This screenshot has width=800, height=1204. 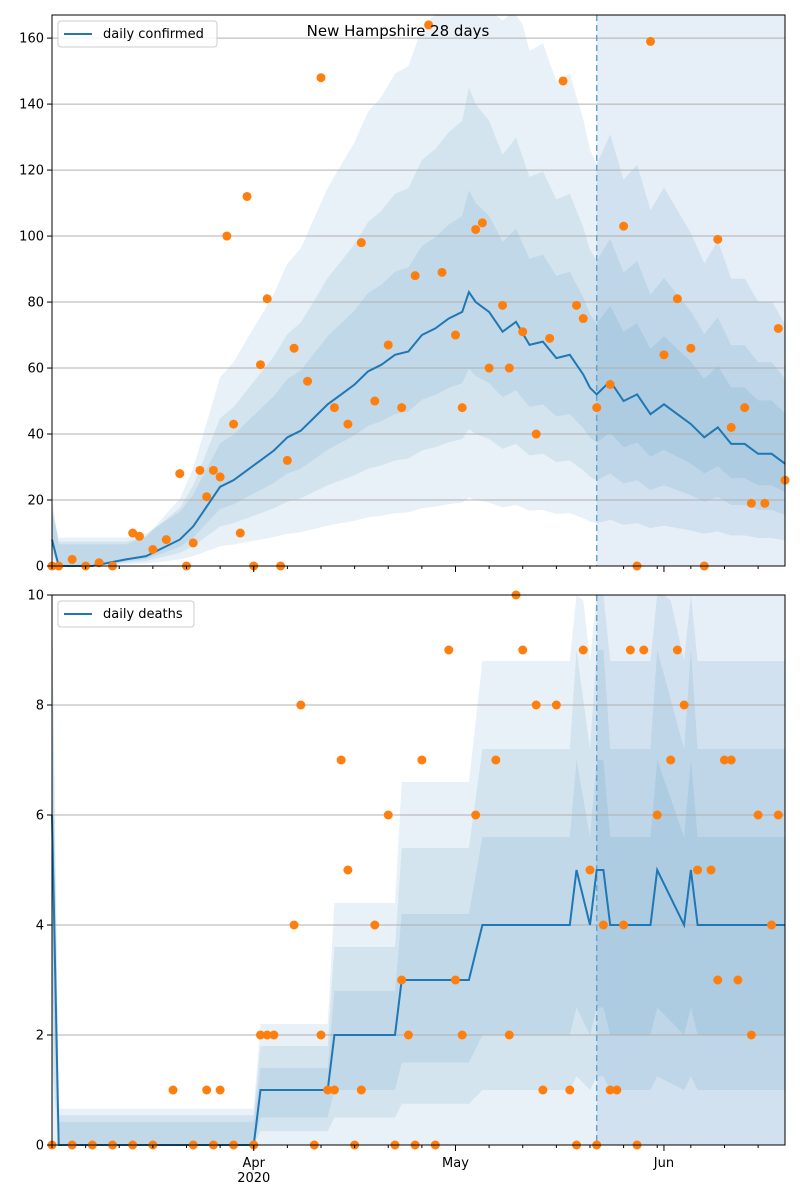 I want to click on legend-box, so click(x=137, y=34).